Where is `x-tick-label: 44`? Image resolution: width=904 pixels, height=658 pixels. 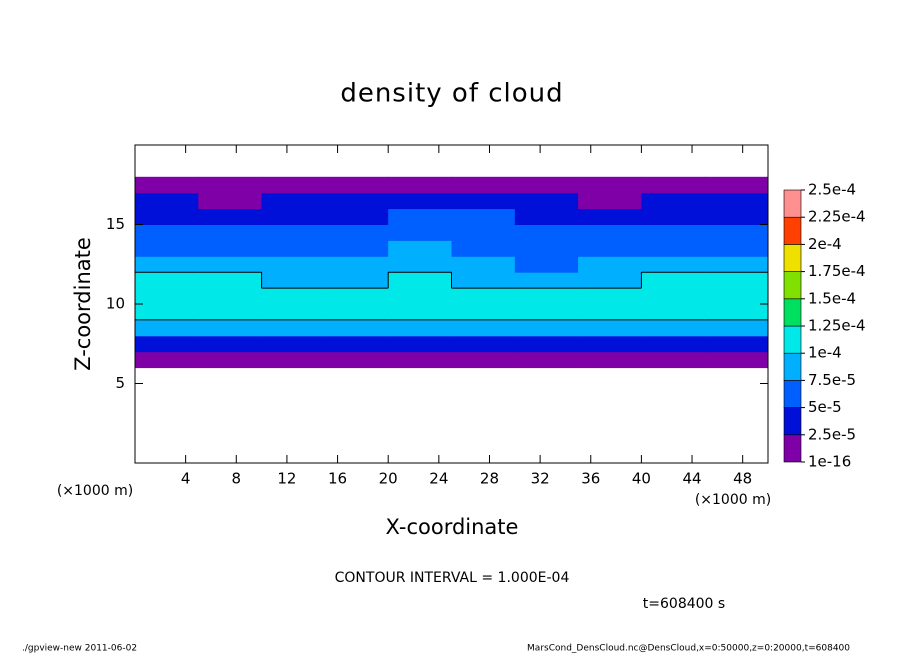
x-tick-label: 44 is located at coordinates (691, 479).